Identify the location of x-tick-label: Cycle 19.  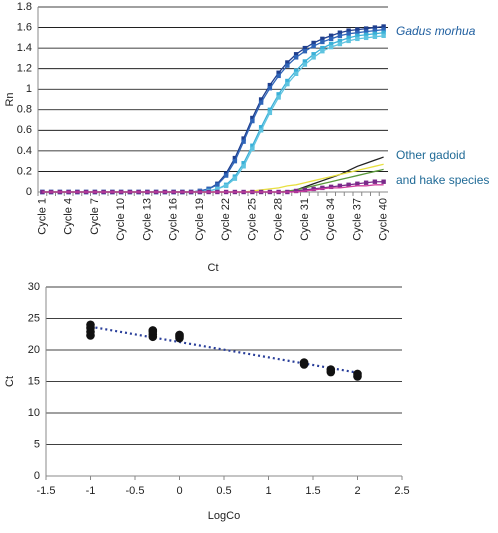
(200, 219).